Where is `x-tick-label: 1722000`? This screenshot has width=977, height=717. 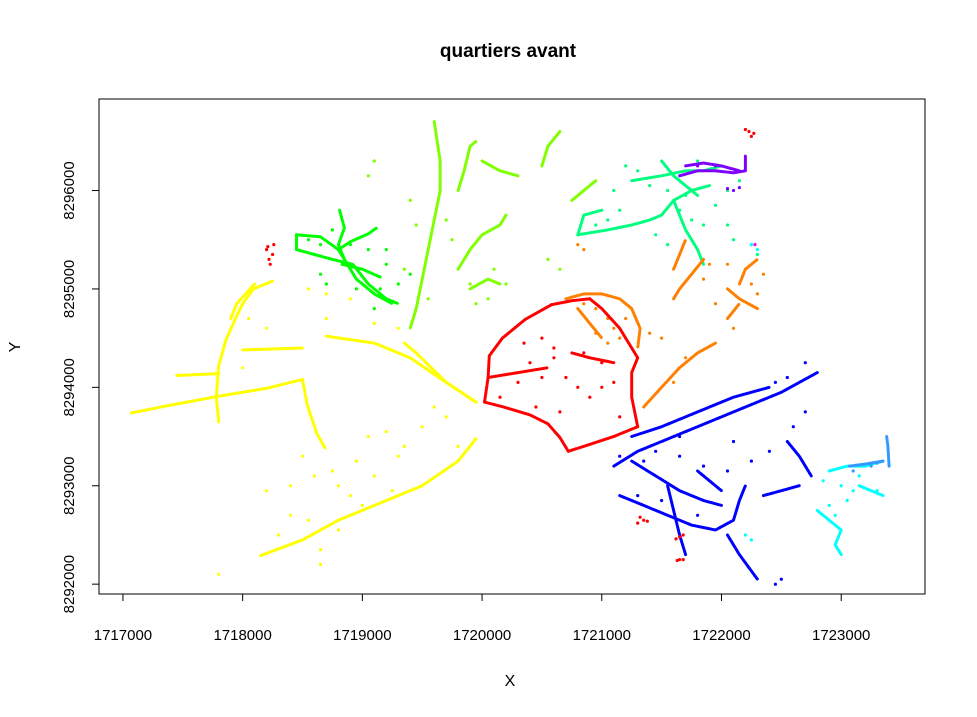 x-tick-label: 1722000 is located at coordinates (721, 635).